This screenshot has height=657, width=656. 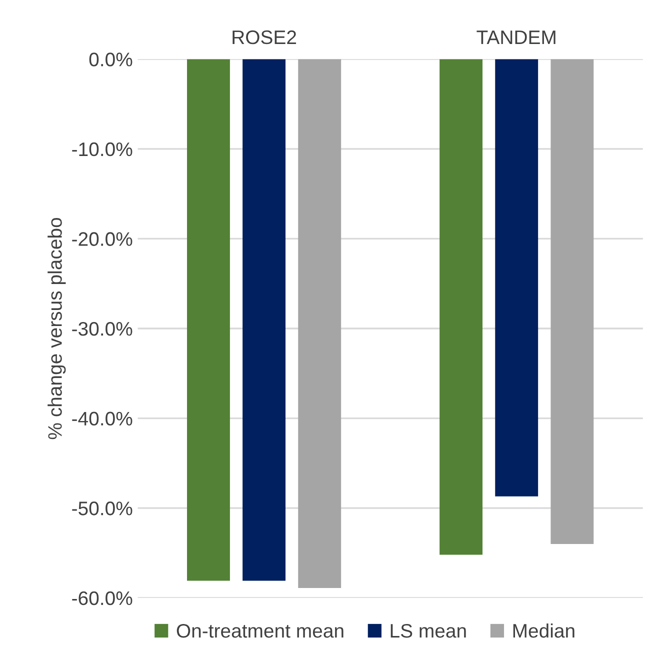 I want to click on legend-label: On-treatment mean, so click(x=260, y=631).